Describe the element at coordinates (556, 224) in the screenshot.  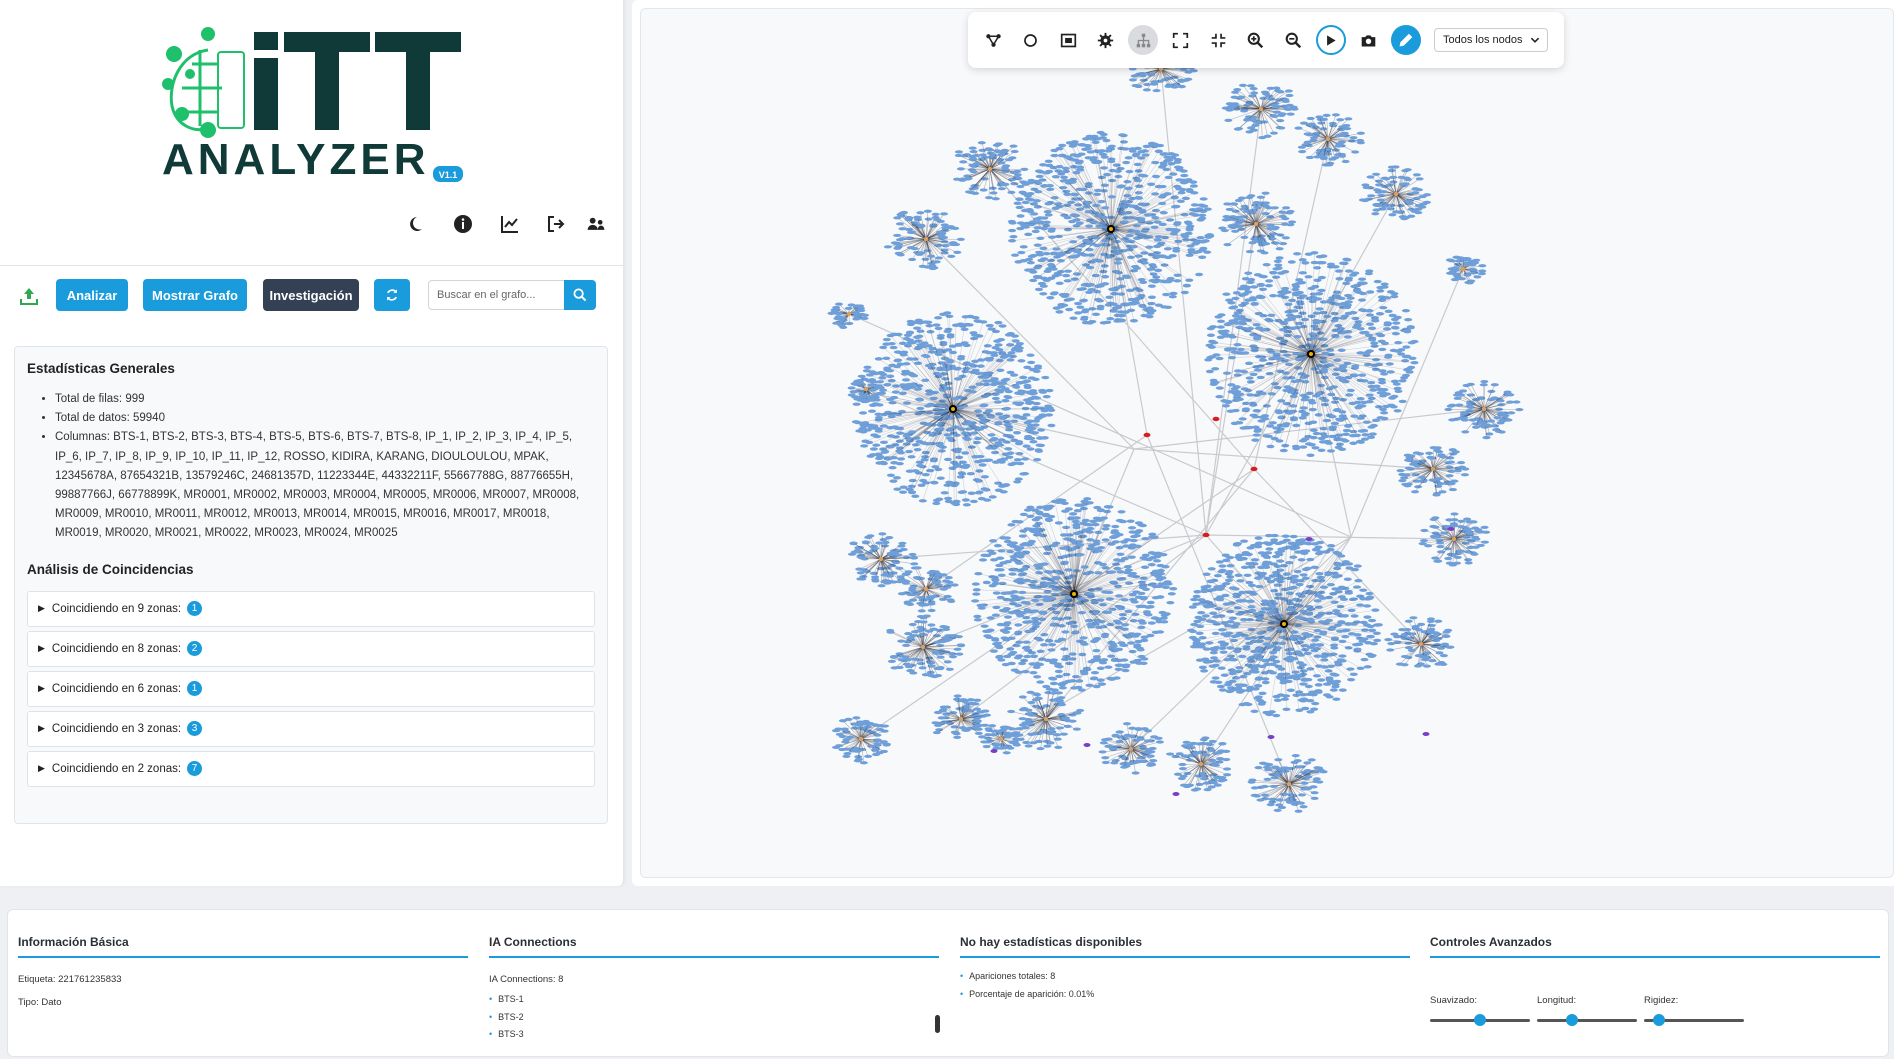
I see `sign-out-icon` at that location.